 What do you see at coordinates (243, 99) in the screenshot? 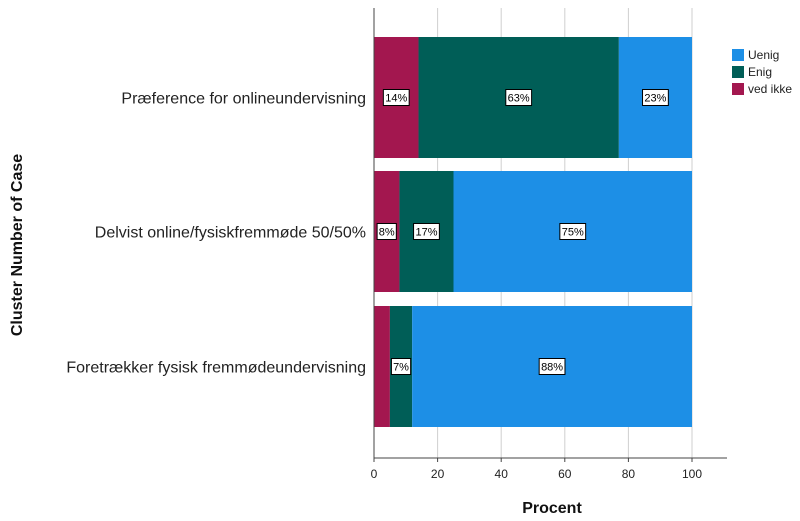
I see `category-label: Præference for onlineundervisning` at bounding box center [243, 99].